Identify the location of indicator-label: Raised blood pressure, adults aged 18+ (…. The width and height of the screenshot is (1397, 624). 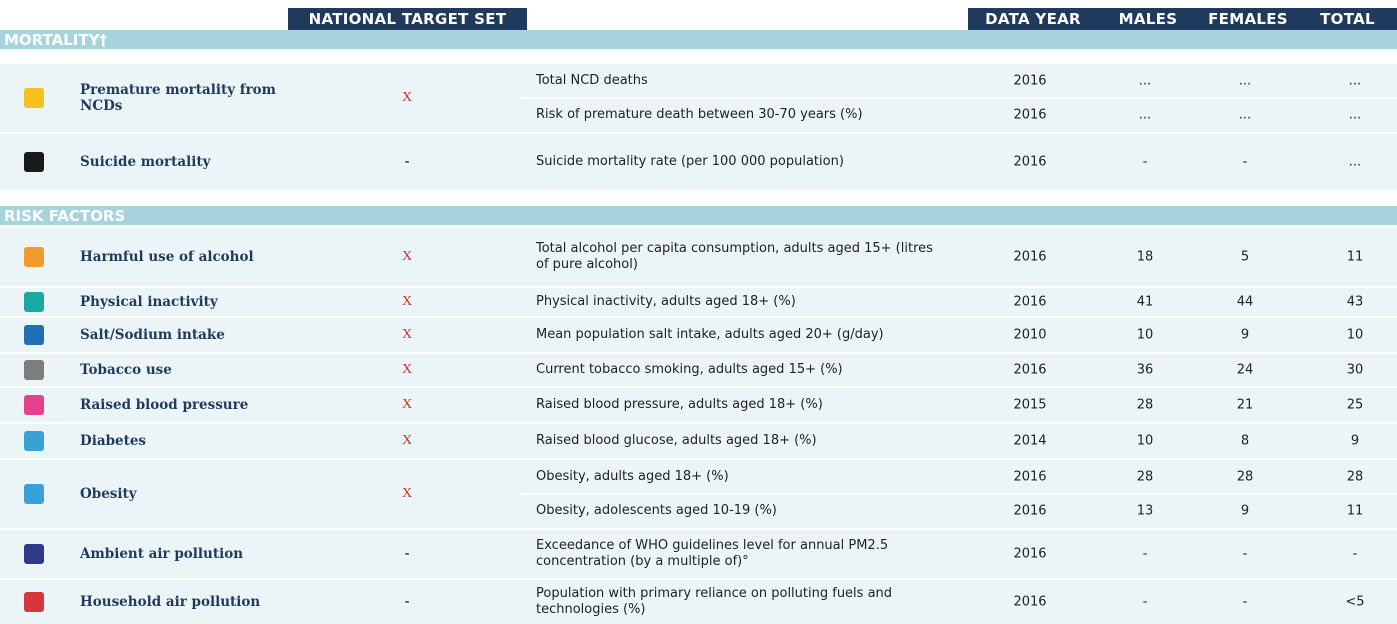
(679, 404).